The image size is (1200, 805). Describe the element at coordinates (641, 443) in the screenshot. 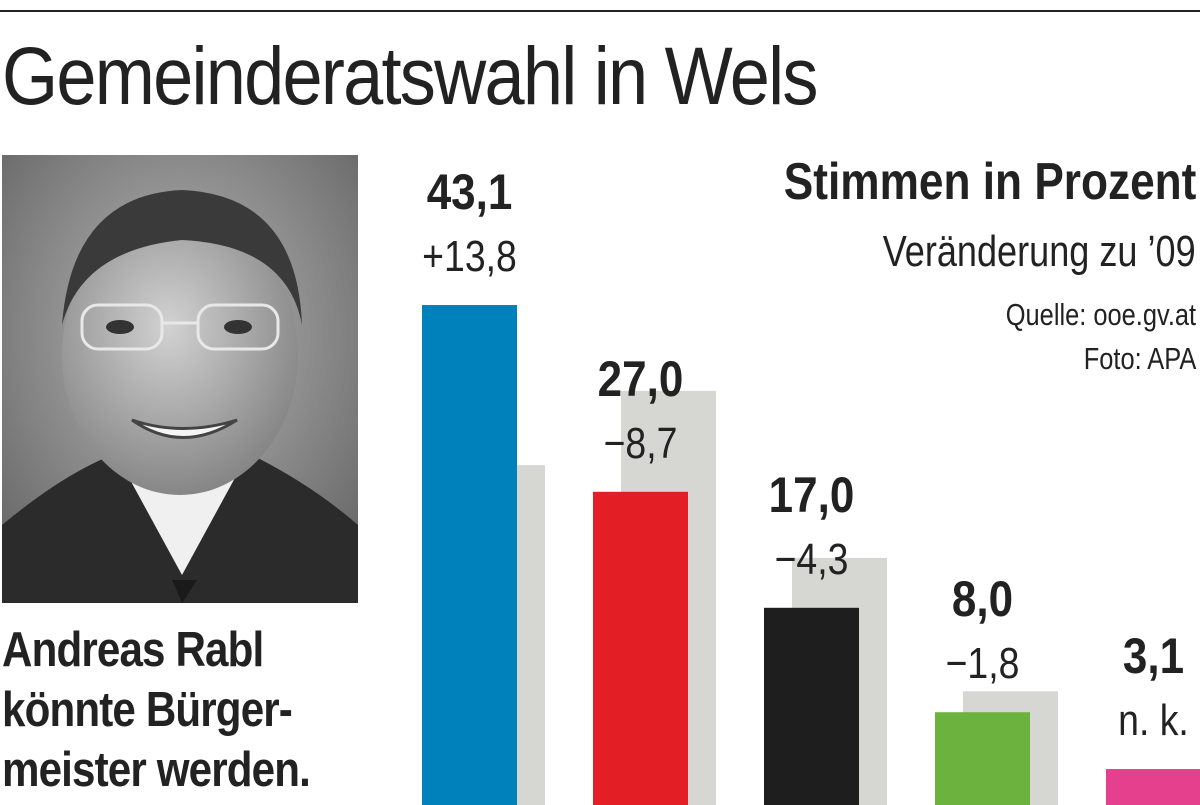

I see `change-label-2: −8,7` at that location.